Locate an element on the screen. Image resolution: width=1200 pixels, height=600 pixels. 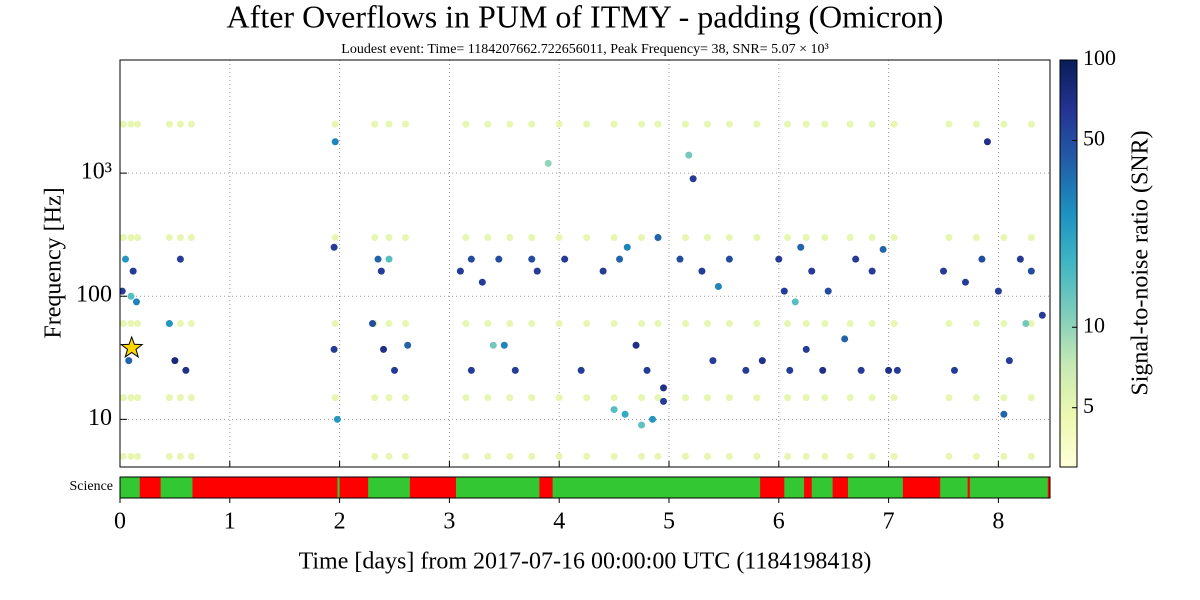
colorbar is located at coordinates (1068, 263).